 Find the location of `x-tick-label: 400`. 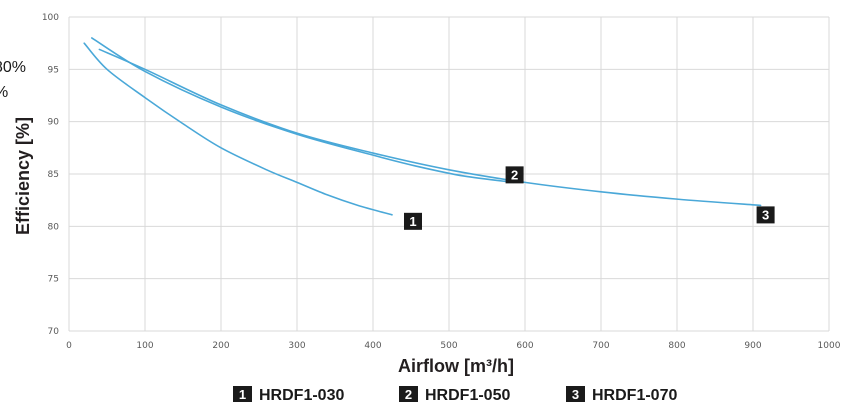

x-tick-label: 400 is located at coordinates (372, 346).